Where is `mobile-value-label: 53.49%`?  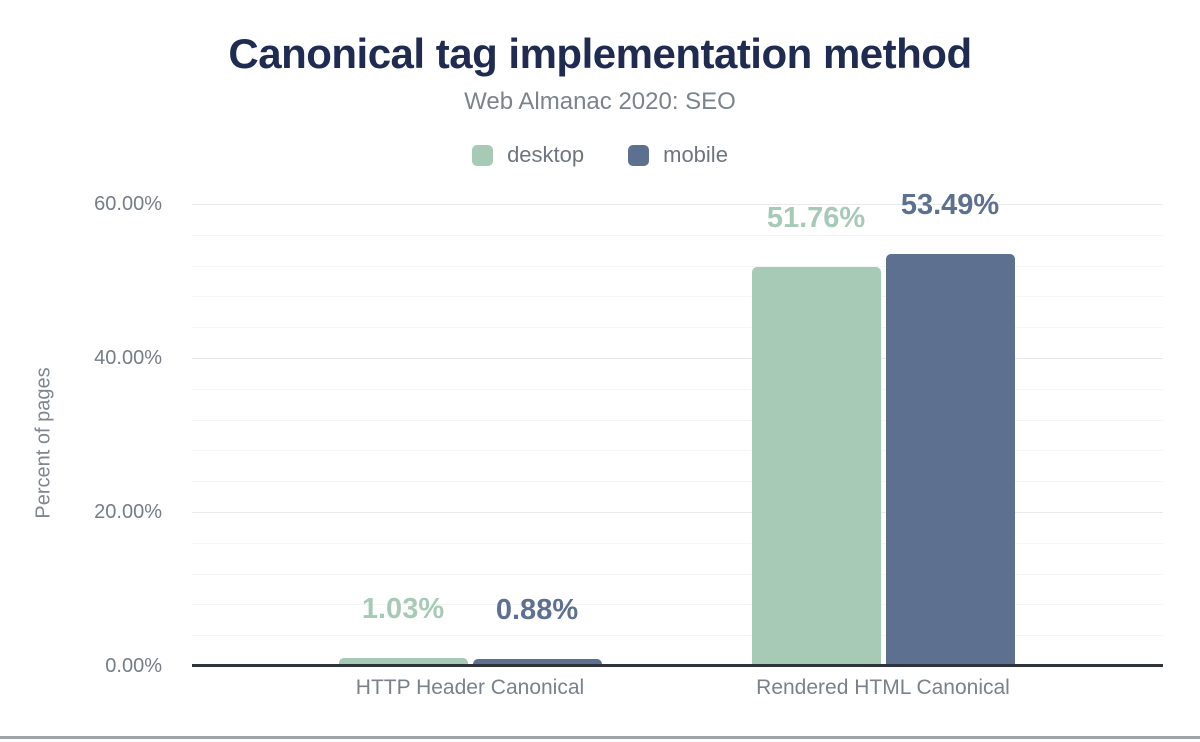
mobile-value-label: 53.49% is located at coordinates (950, 205).